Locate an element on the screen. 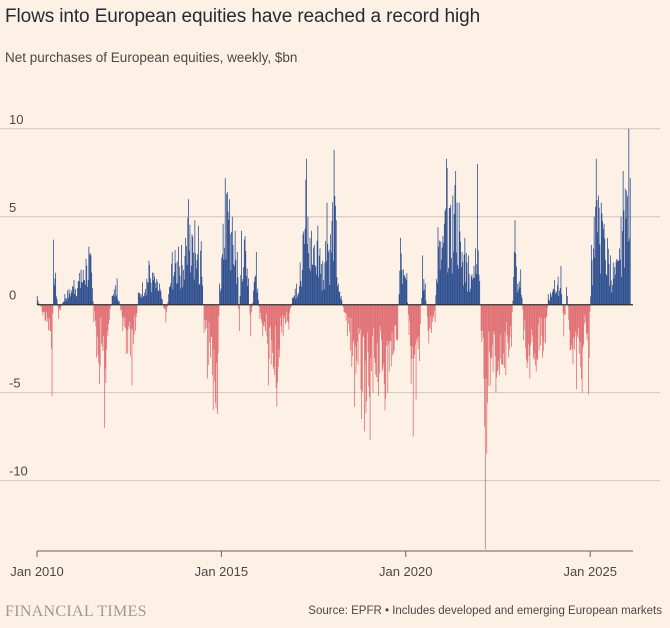 Image resolution: width=670 pixels, height=628 pixels. y-tick-label: 0 is located at coordinates (12, 295).